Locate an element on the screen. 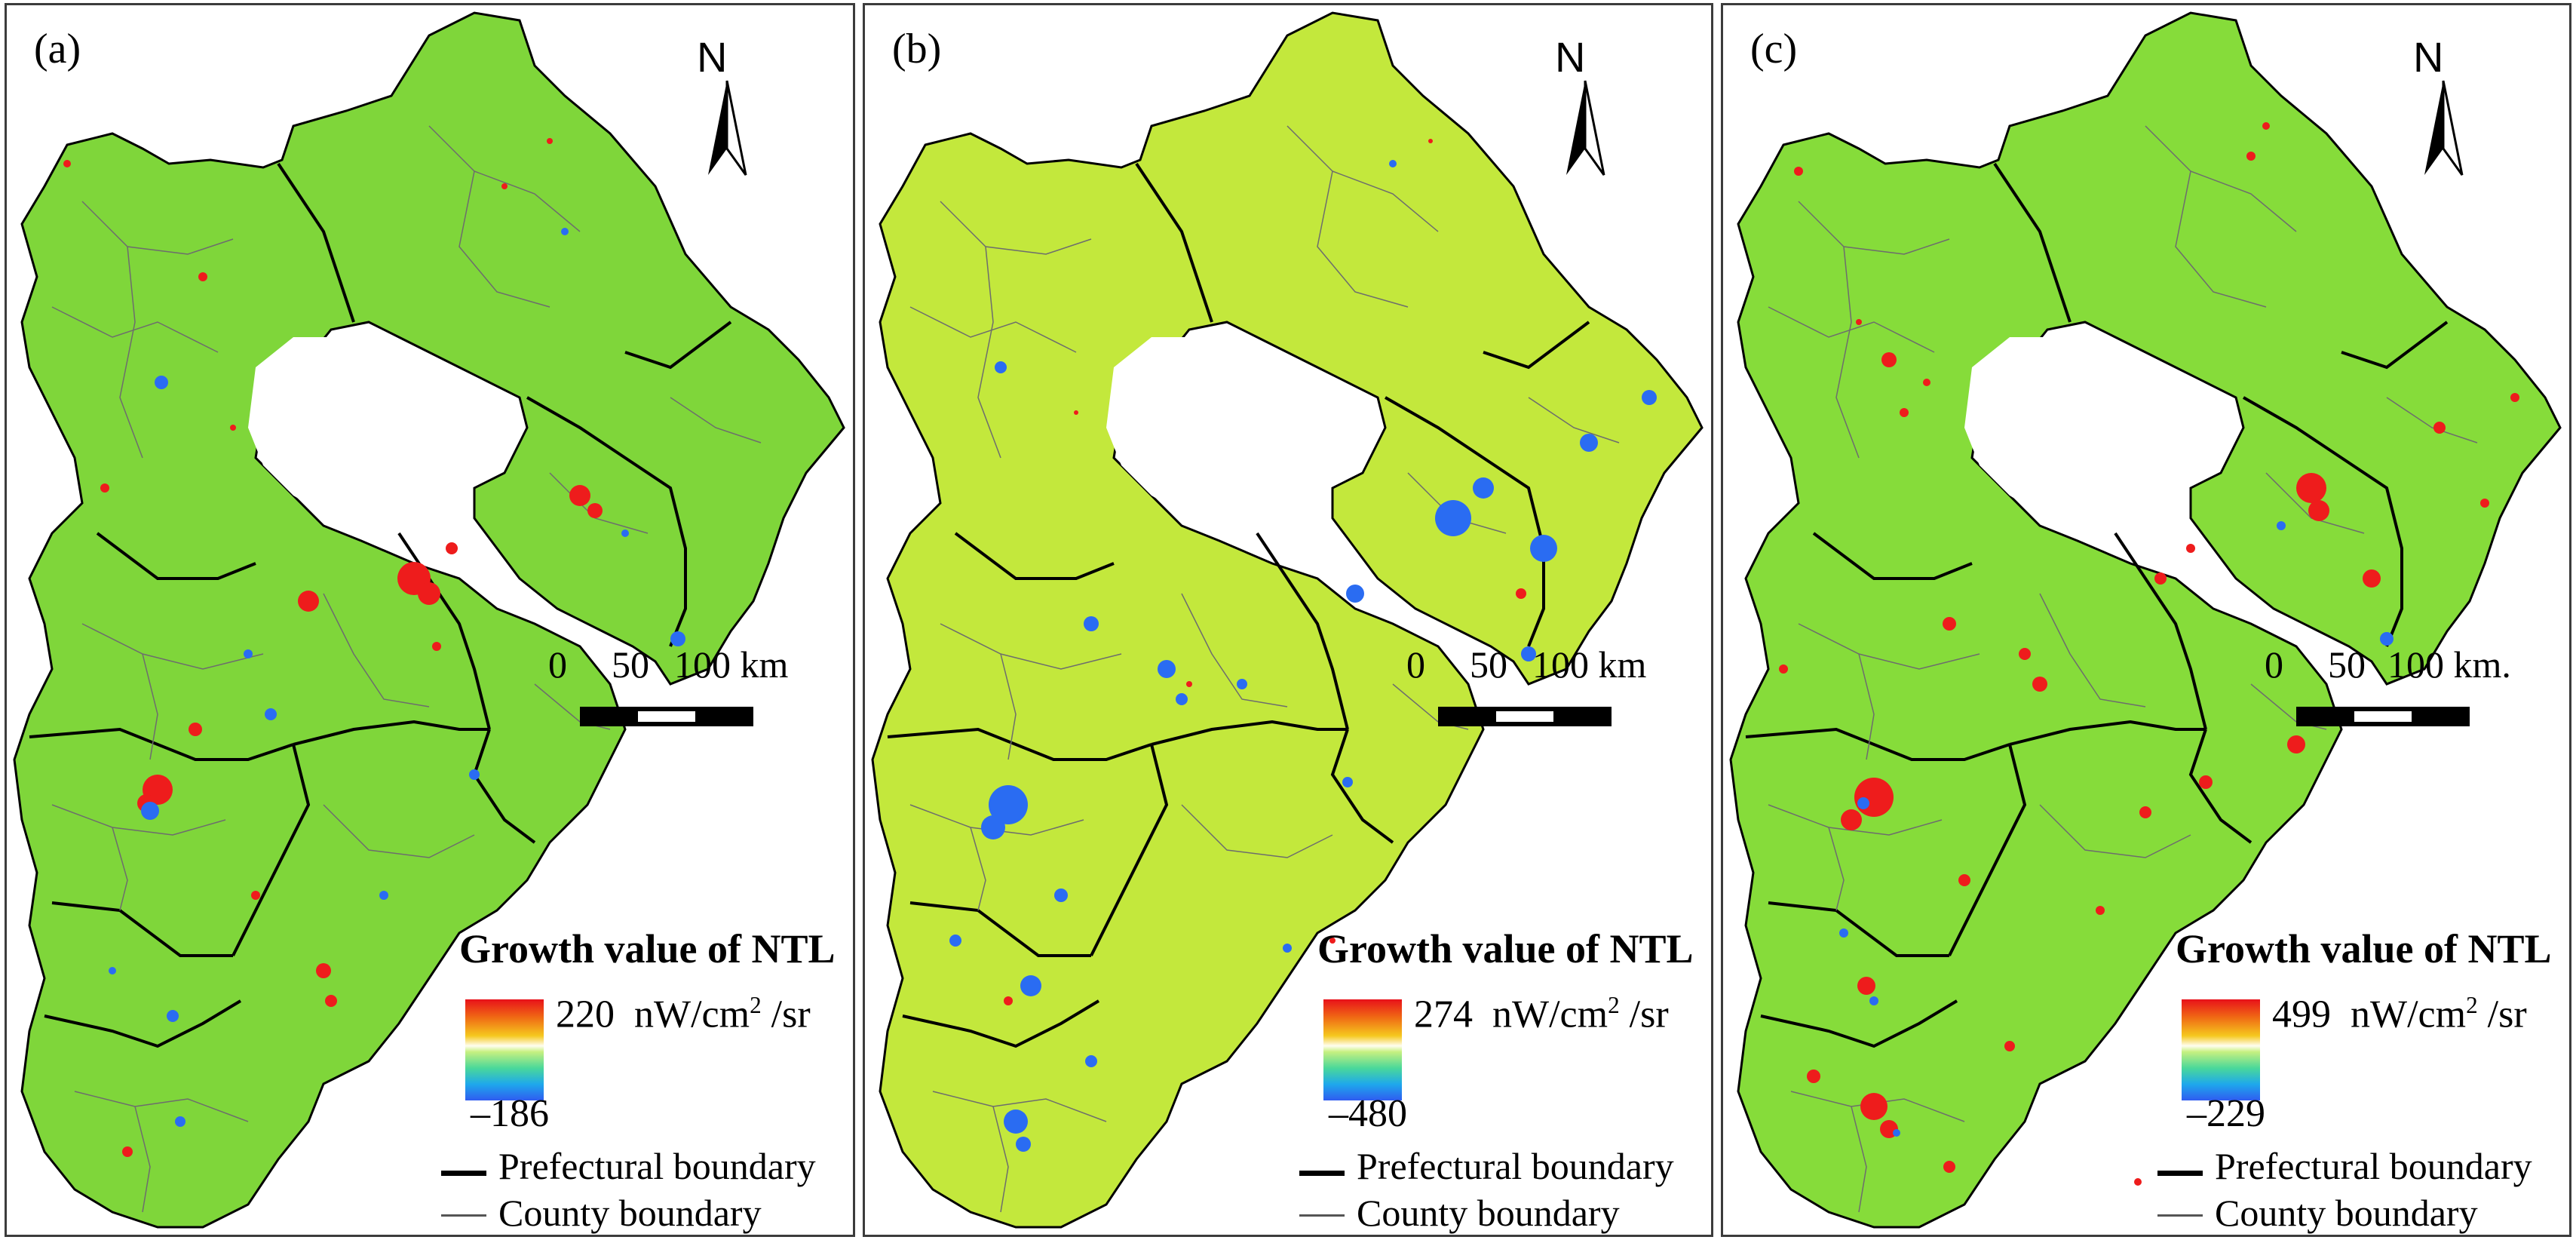 The image size is (2576, 1243). legend-max-value: 220 is located at coordinates (585, 1015).